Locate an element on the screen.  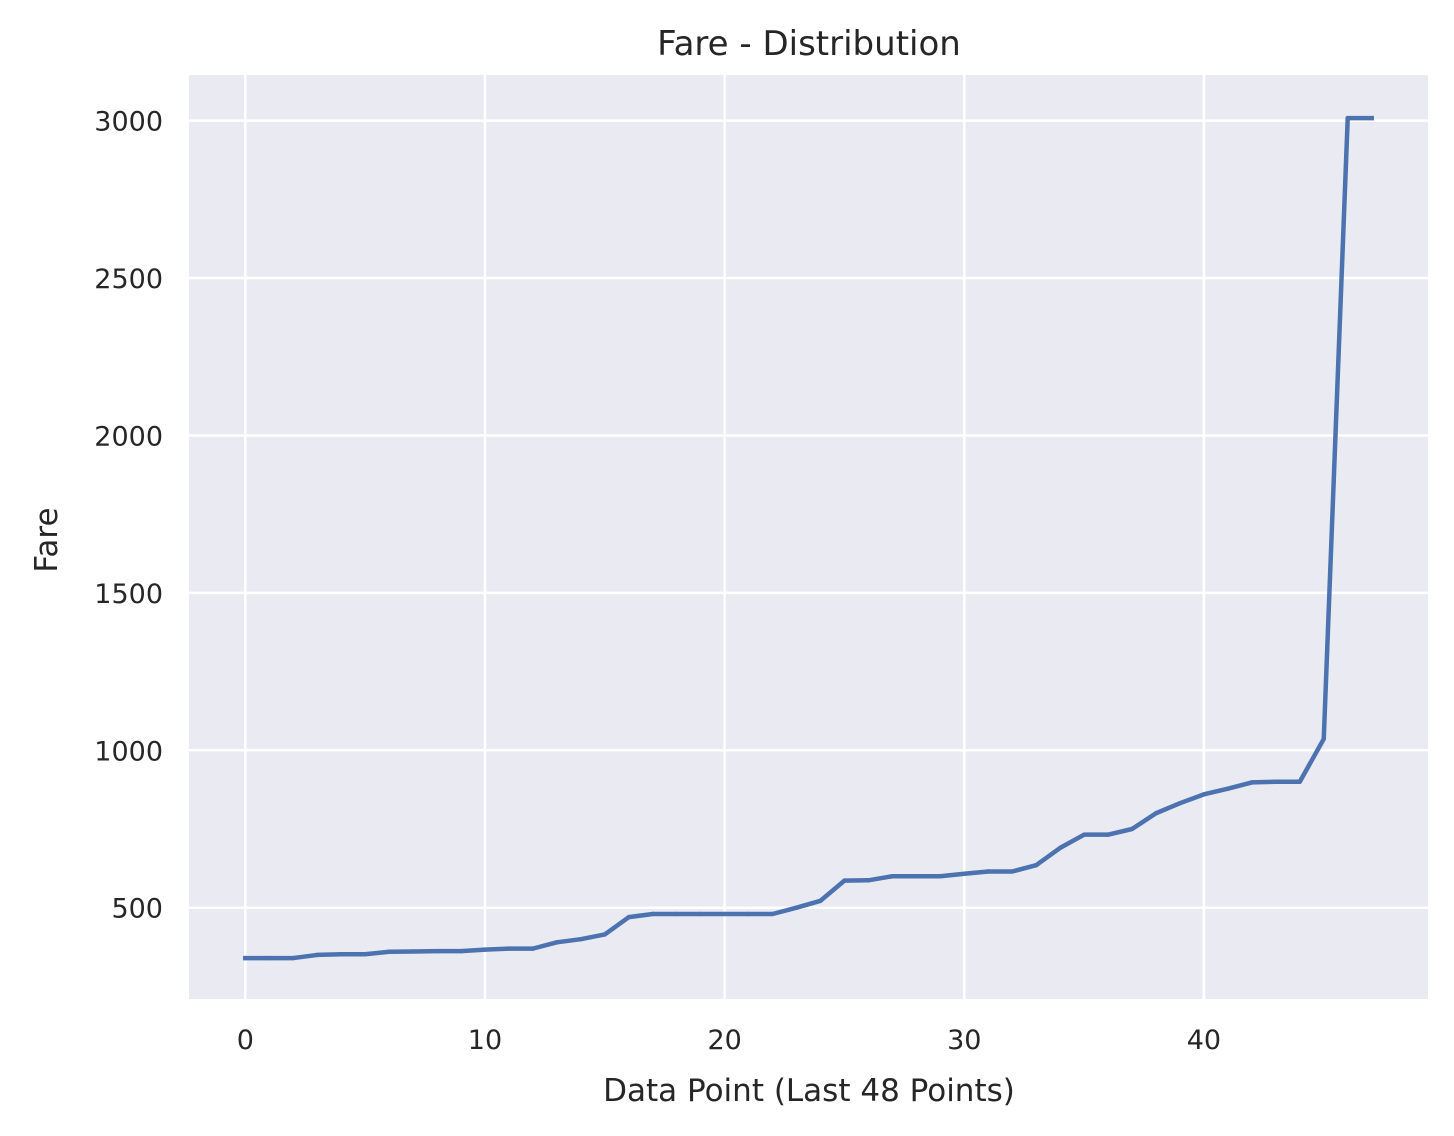
x-tick-label: 20 is located at coordinates (724, 1040).